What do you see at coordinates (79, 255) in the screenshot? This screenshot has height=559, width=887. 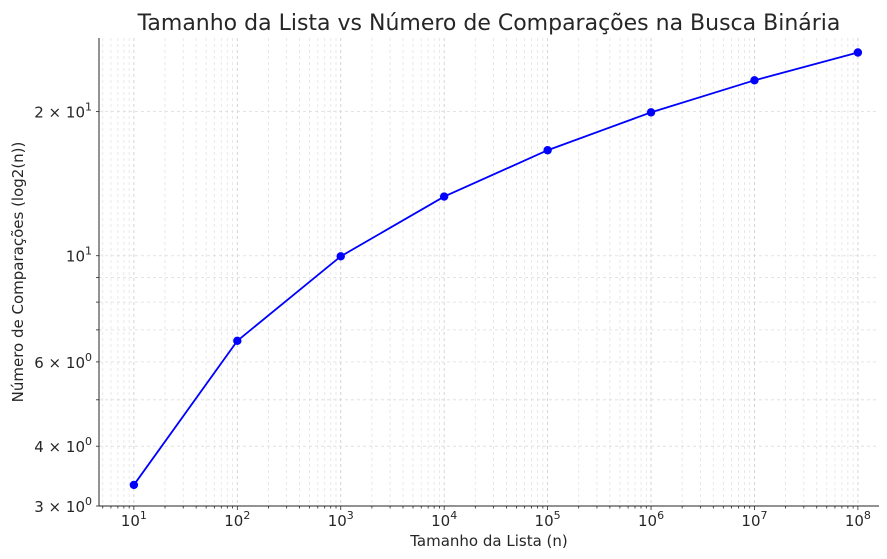 I see `y-tick-label: 101` at bounding box center [79, 255].